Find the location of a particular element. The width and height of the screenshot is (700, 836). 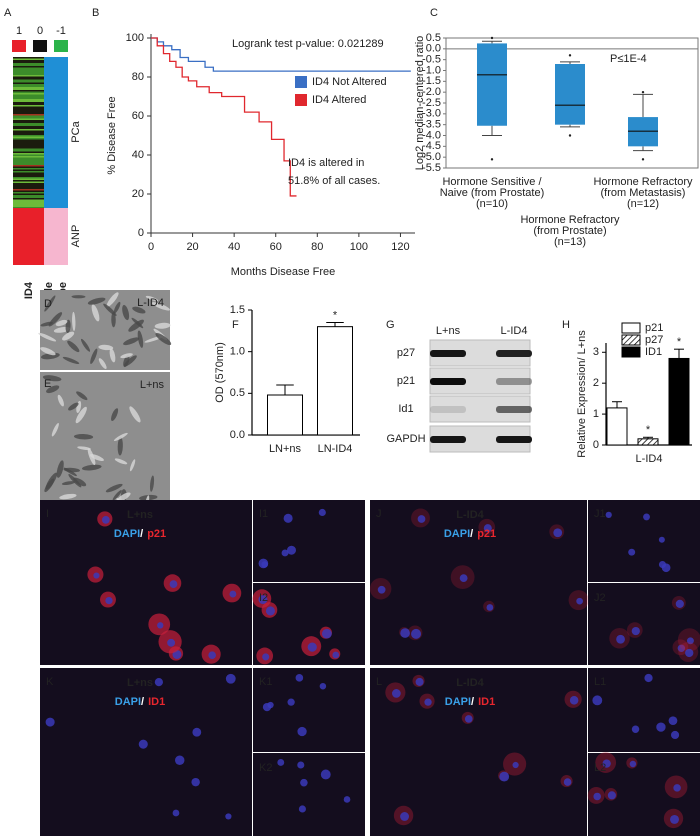

panel-letter: C is located at coordinates (434, 13).